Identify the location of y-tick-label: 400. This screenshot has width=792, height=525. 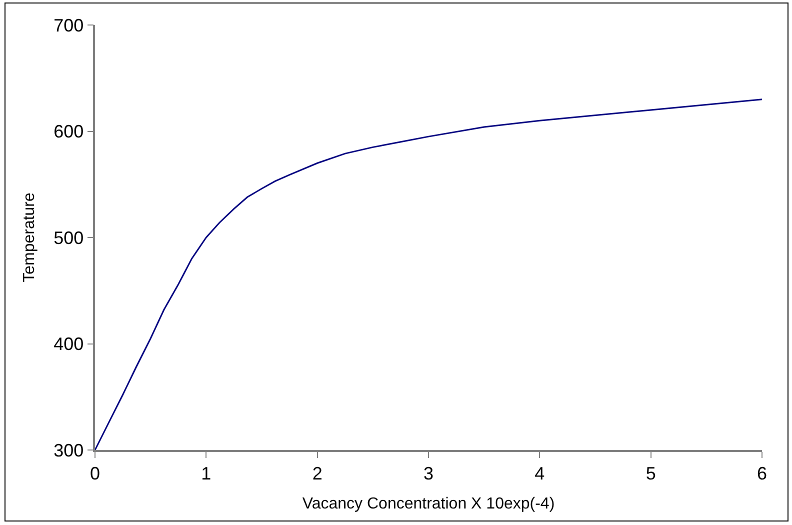
(69, 344).